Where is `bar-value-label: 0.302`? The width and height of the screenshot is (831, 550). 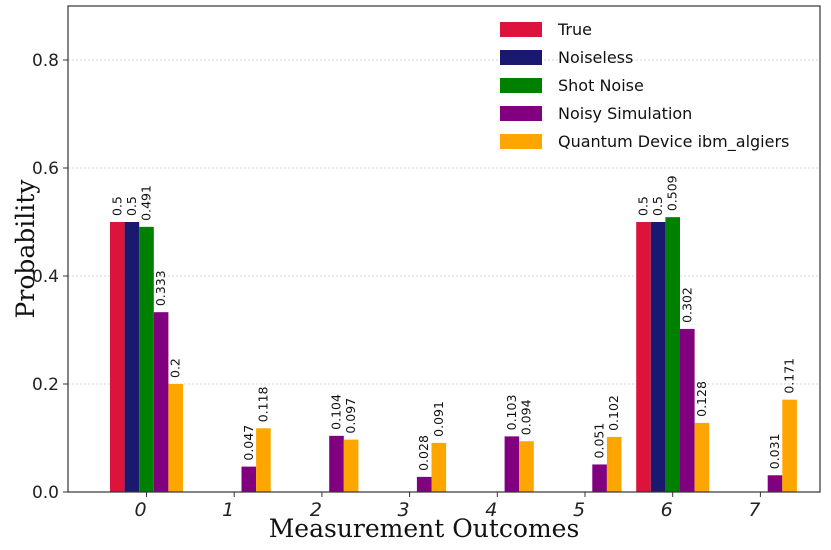 bar-value-label: 0.302 is located at coordinates (686, 305).